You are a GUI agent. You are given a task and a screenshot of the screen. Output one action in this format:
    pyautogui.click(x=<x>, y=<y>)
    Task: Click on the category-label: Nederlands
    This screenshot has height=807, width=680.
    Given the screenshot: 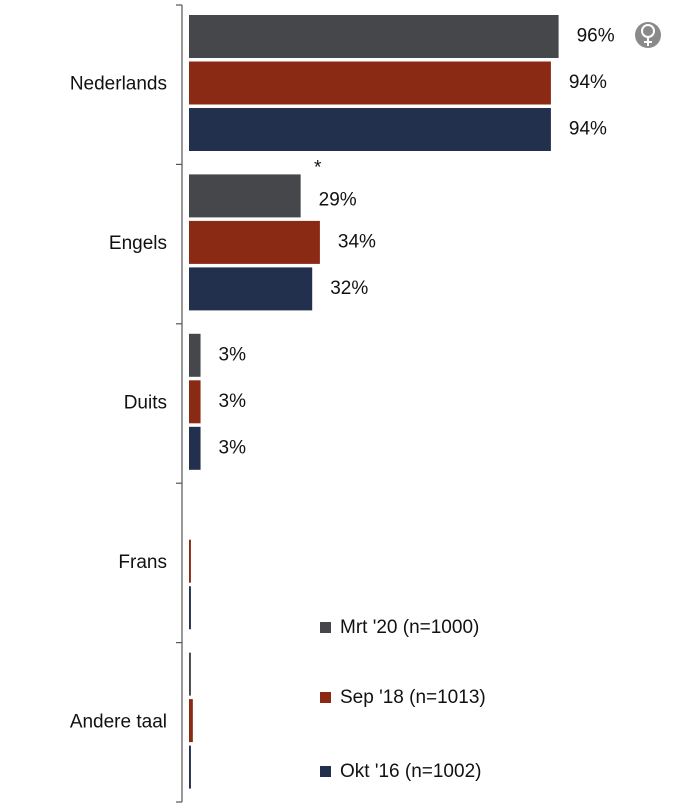 What is the action you would take?
    pyautogui.click(x=118, y=84)
    